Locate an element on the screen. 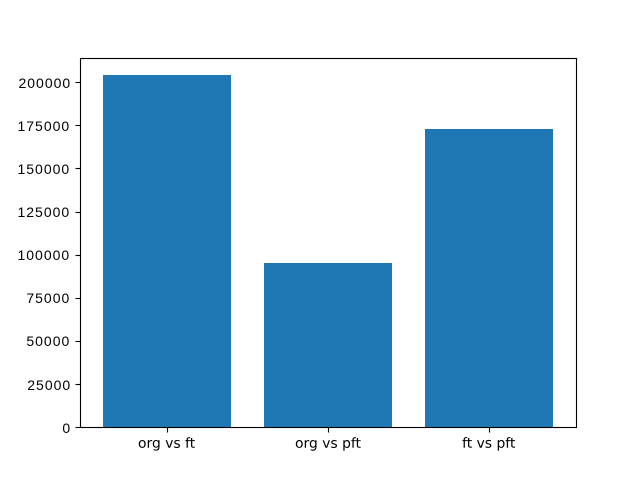 This screenshot has height=480, width=640. svg-text: 50000 is located at coordinates (48, 341).